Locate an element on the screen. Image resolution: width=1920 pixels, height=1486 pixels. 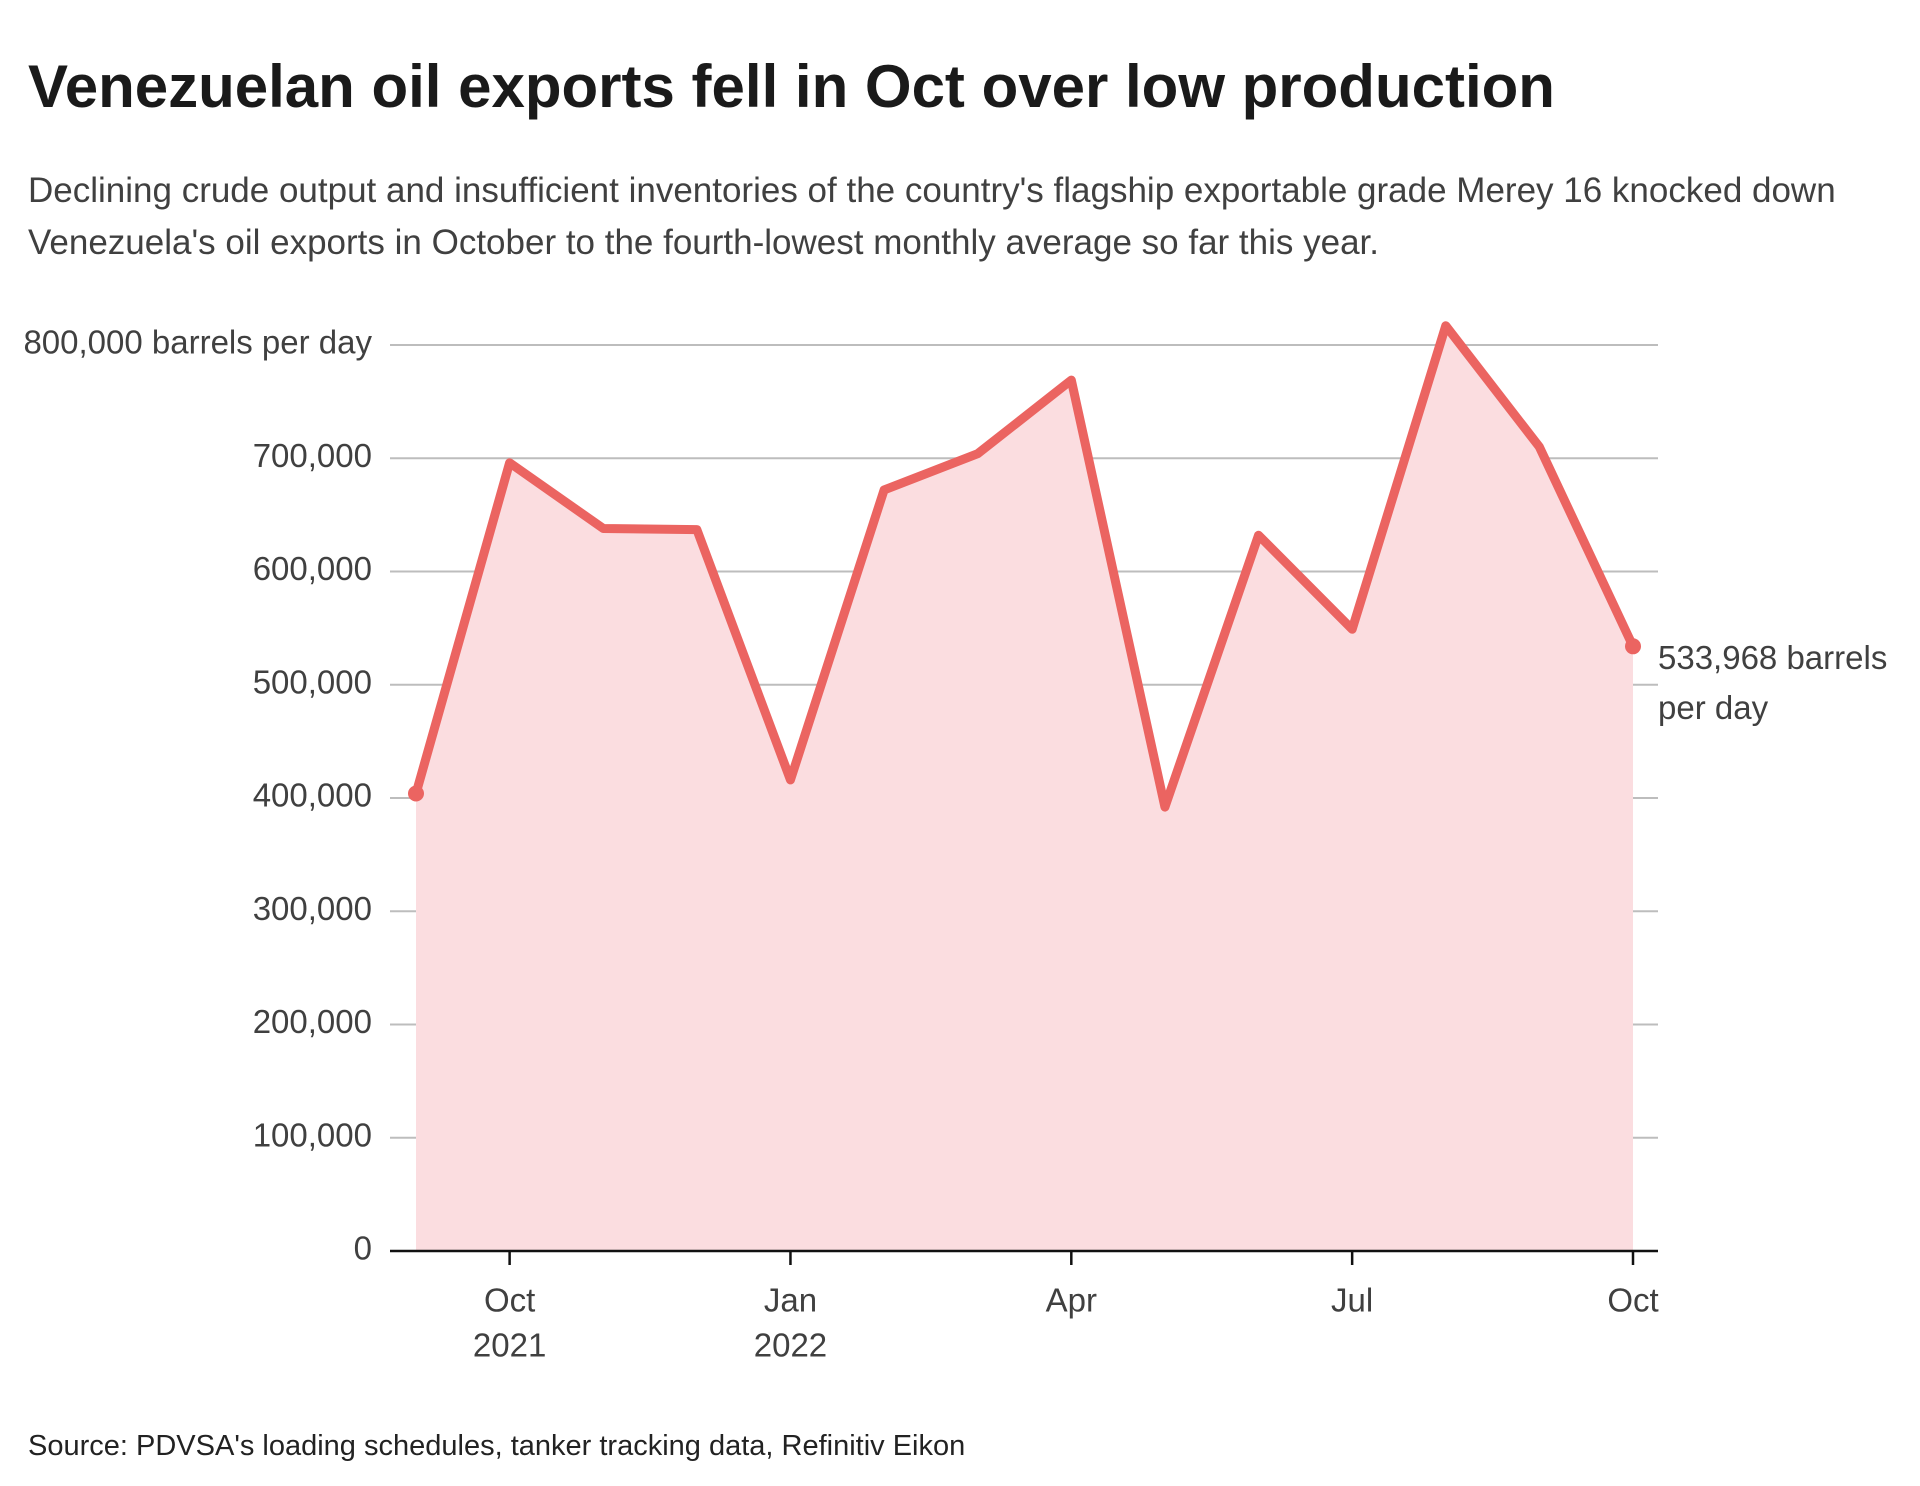
x-tick-label: Apr is located at coordinates (1071, 1300).